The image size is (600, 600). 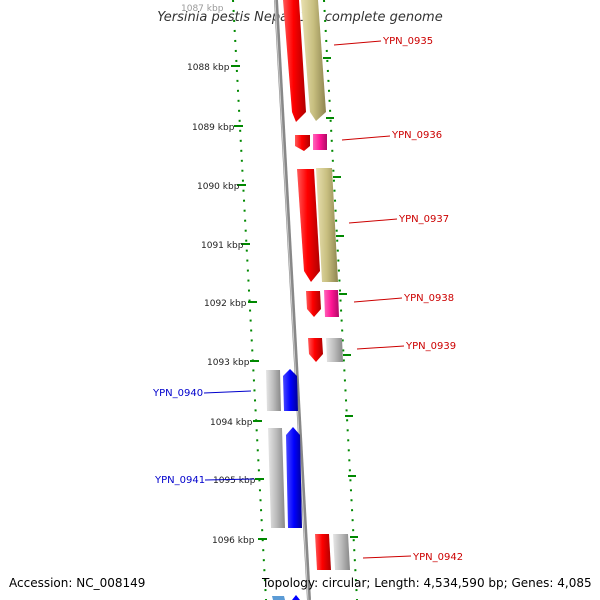 I want to click on scale-label-1087: 1087 kbp, so click(x=202, y=9).